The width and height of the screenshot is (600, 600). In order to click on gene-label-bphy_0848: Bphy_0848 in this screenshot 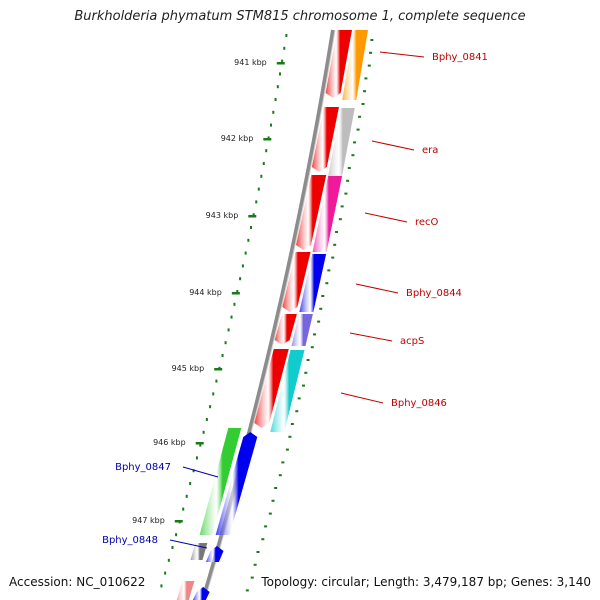, I will do `click(130, 540)`.